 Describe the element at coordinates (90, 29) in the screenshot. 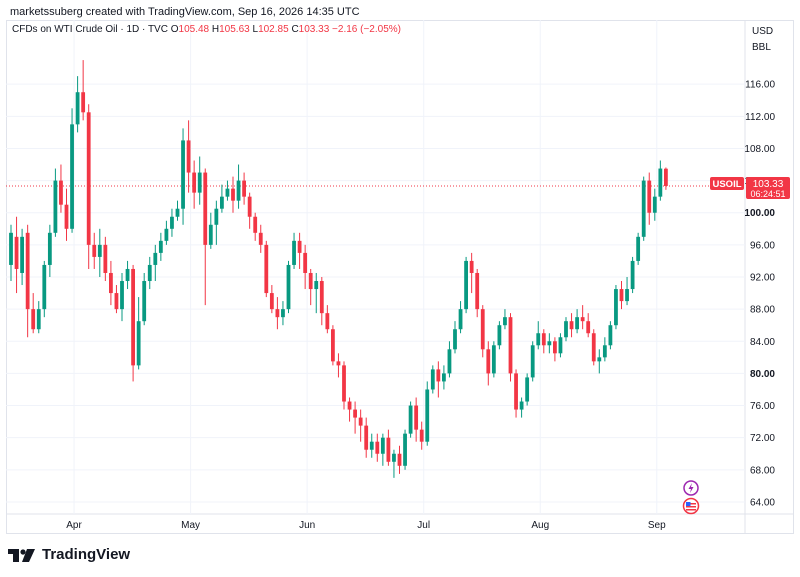

I see `symbol-title: CFDs on WTI Crude Oil · 1D · TVC` at that location.